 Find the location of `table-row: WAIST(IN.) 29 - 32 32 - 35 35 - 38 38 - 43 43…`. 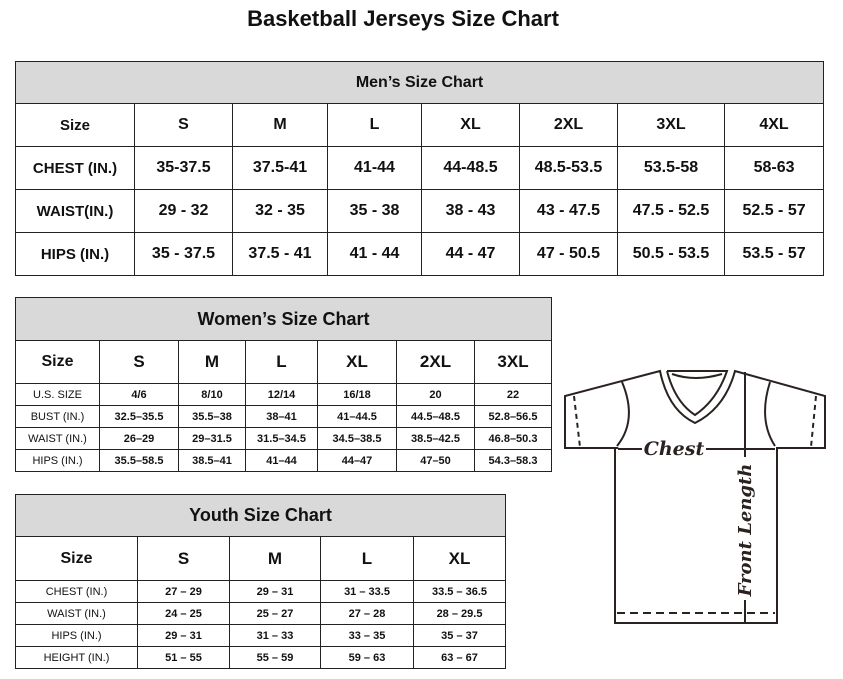

table-row: WAIST(IN.) 29 - 32 32 - 35 35 - 38 38 - 43 43… is located at coordinates (420, 211).